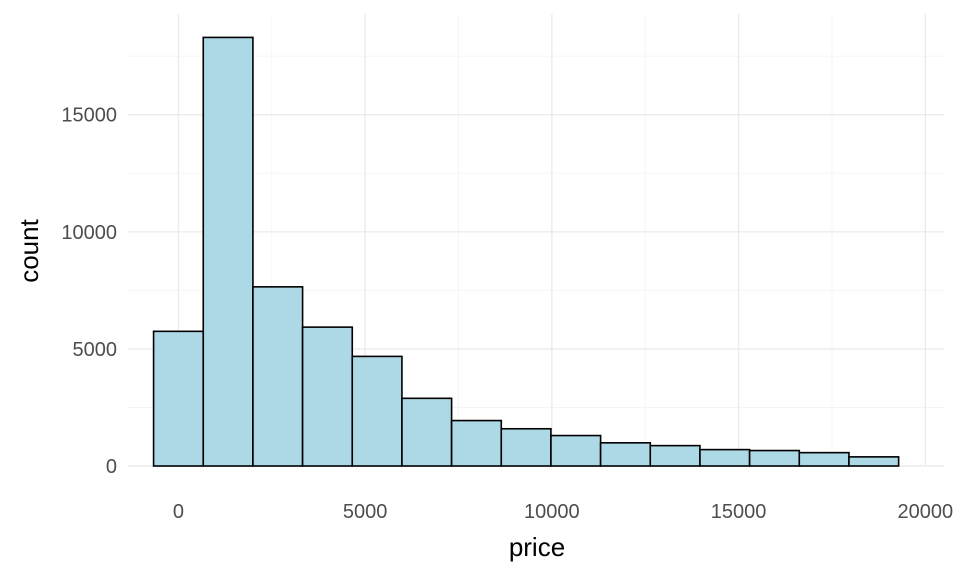  What do you see at coordinates (89, 233) in the screenshot?
I see `y-tick-label: 10000` at bounding box center [89, 233].